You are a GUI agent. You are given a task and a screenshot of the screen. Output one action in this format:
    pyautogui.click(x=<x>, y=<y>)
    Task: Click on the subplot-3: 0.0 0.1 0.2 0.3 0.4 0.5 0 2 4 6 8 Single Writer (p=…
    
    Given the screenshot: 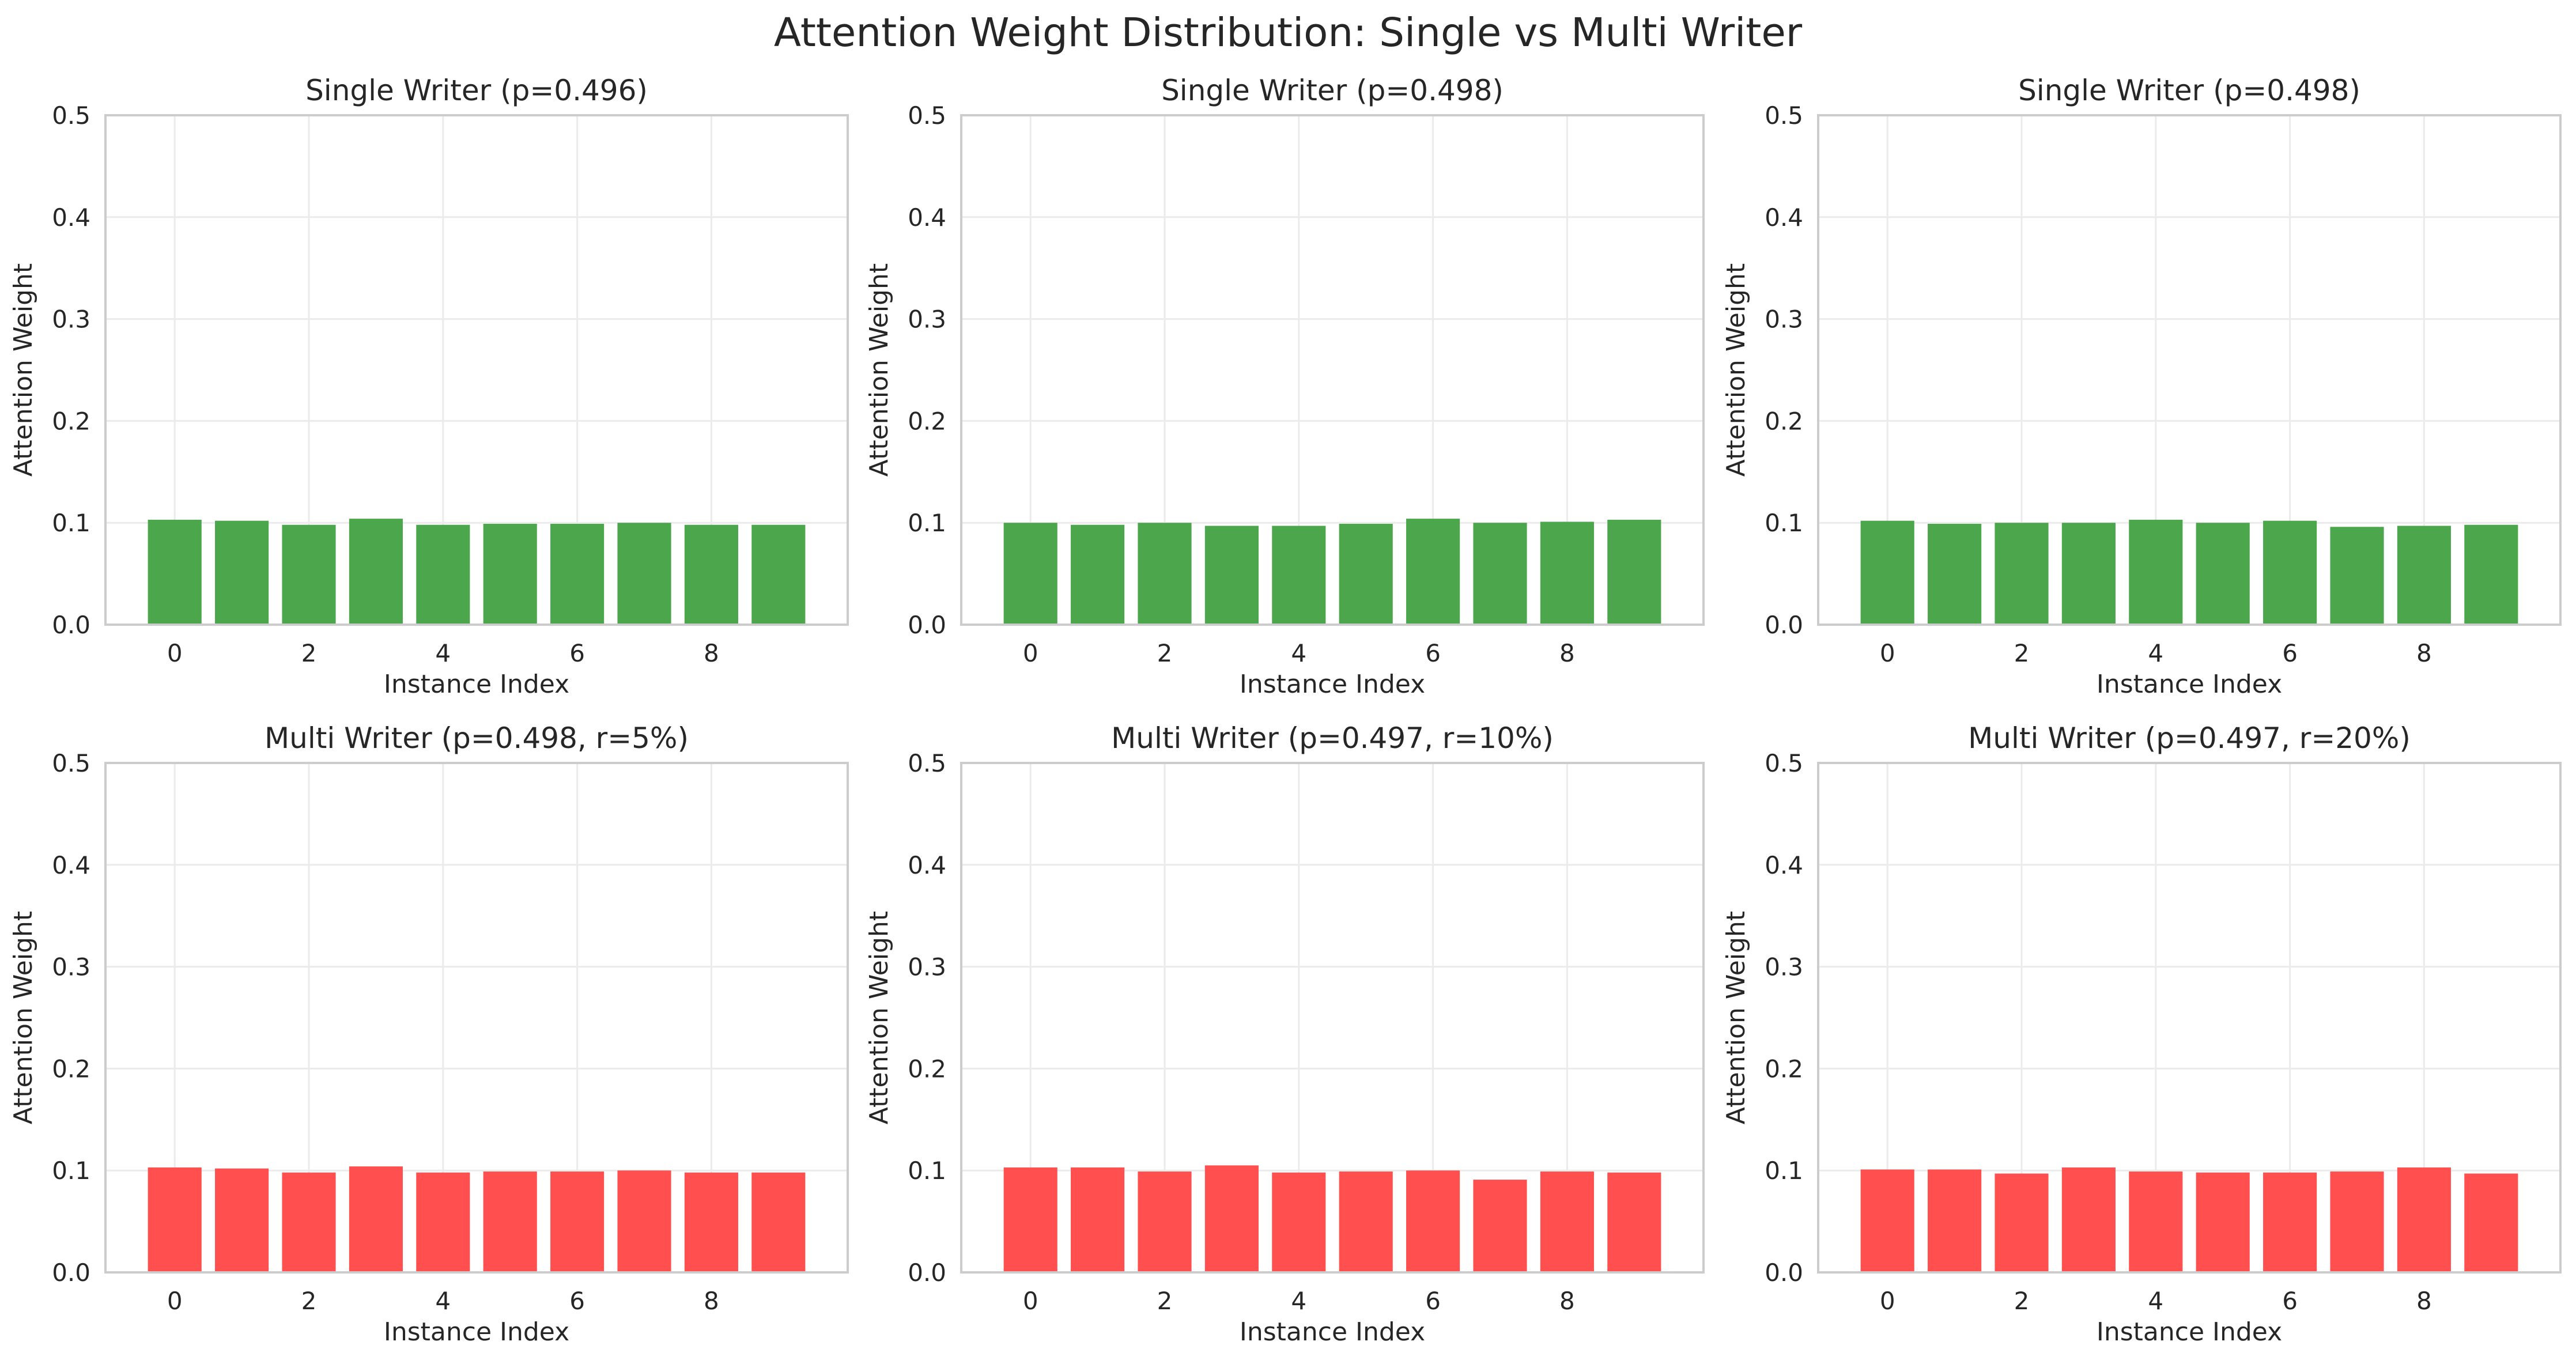 What is the action you would take?
    pyautogui.click(x=2141, y=386)
    